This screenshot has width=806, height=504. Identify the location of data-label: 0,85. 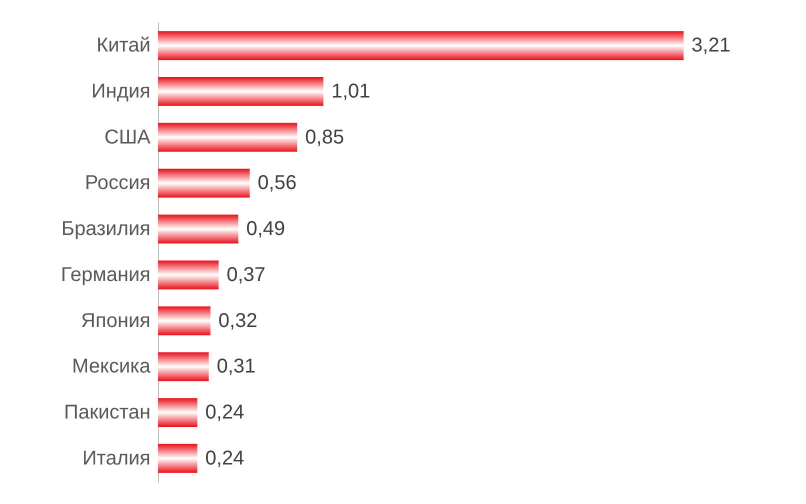
(324, 137).